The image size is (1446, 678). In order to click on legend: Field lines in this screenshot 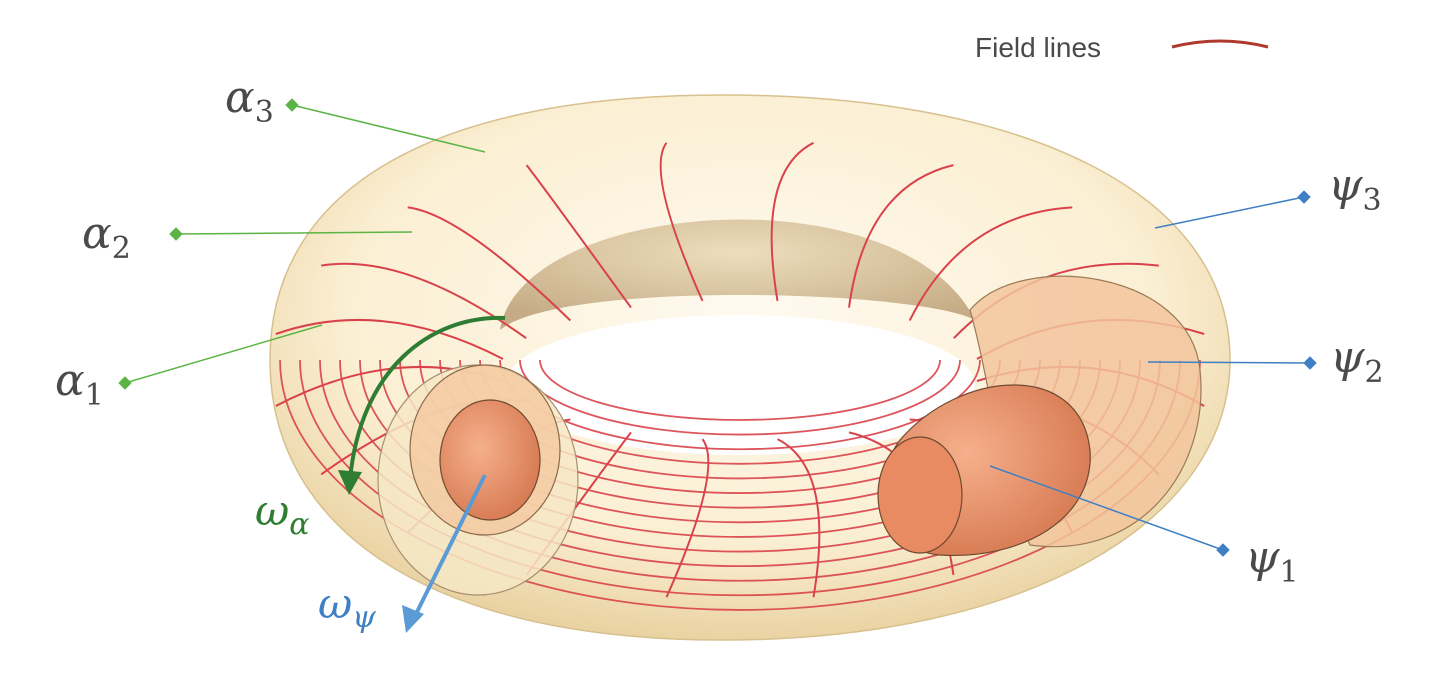, I will do `click(1122, 47)`.